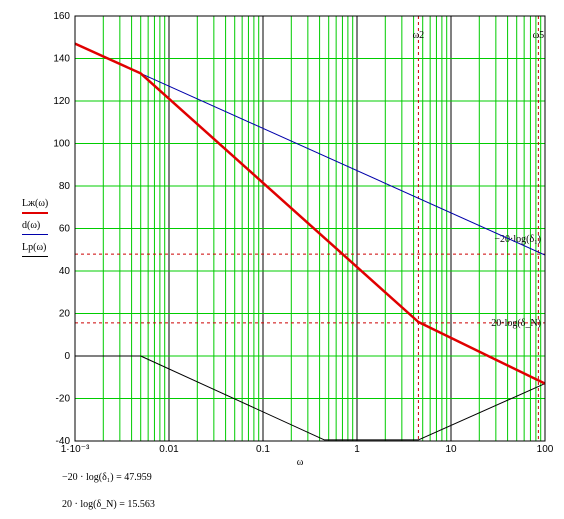  Describe the element at coordinates (310, 398) in the screenshot. I see `series-line` at that location.